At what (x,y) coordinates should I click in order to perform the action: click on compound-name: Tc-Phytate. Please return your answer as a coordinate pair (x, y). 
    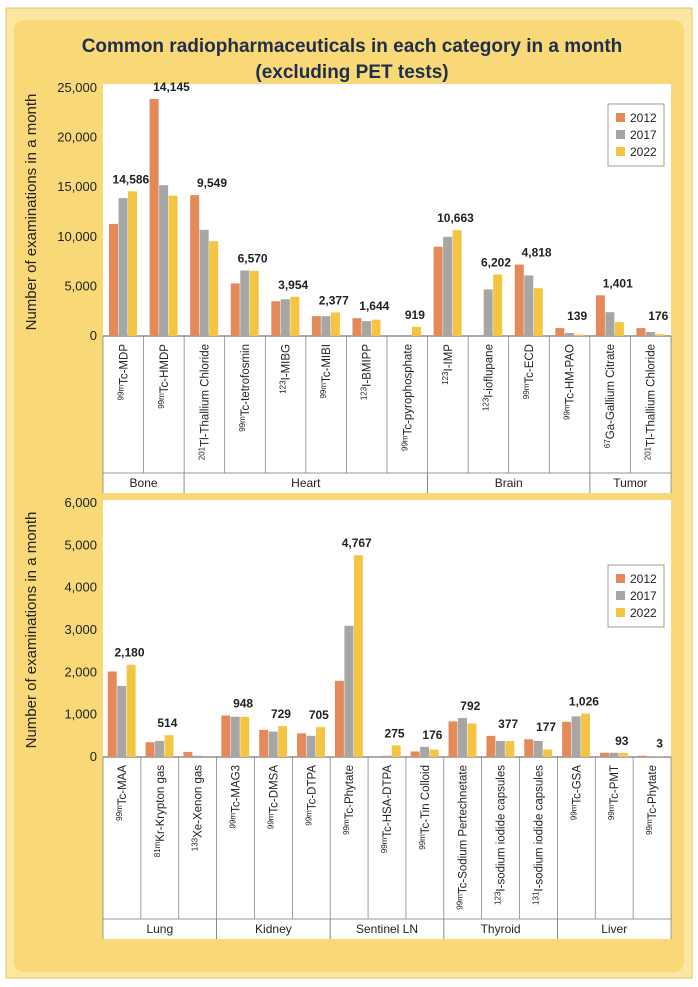
    Looking at the image, I should click on (653, 792).